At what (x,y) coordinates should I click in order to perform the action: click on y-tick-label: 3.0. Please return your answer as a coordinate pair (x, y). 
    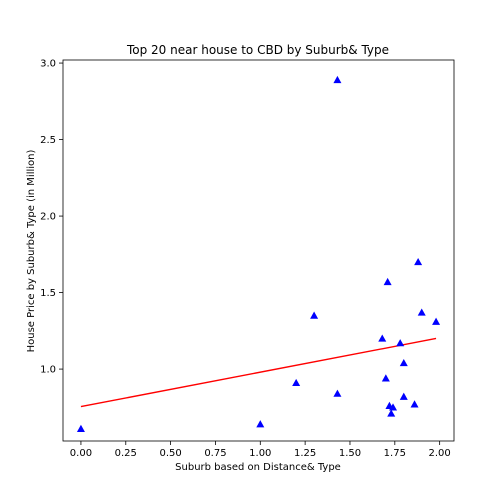
    Looking at the image, I should click on (48, 64).